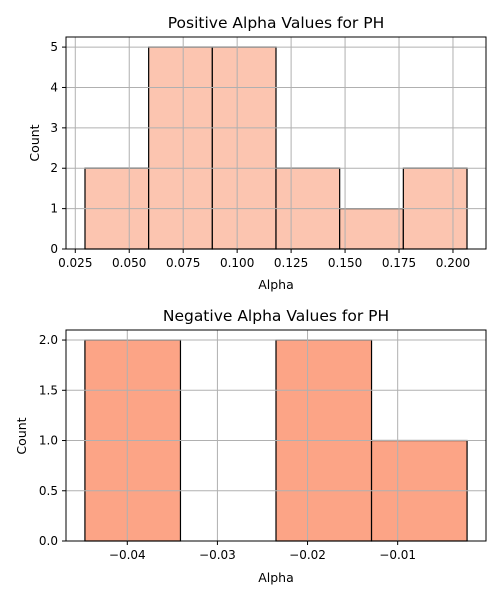  I want to click on x-tick-label: 0.075, so click(183, 263).